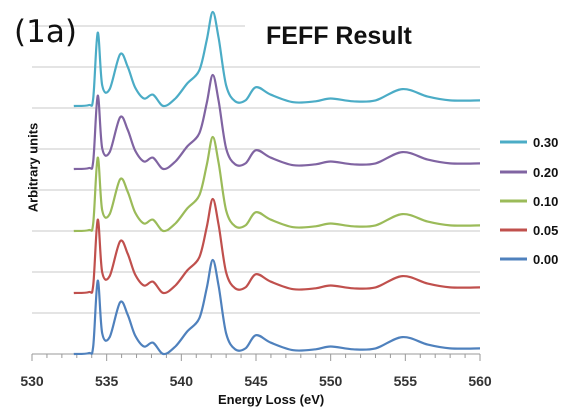 The width and height of the screenshot is (581, 412). I want to click on x-tick-label: 540, so click(182, 381).